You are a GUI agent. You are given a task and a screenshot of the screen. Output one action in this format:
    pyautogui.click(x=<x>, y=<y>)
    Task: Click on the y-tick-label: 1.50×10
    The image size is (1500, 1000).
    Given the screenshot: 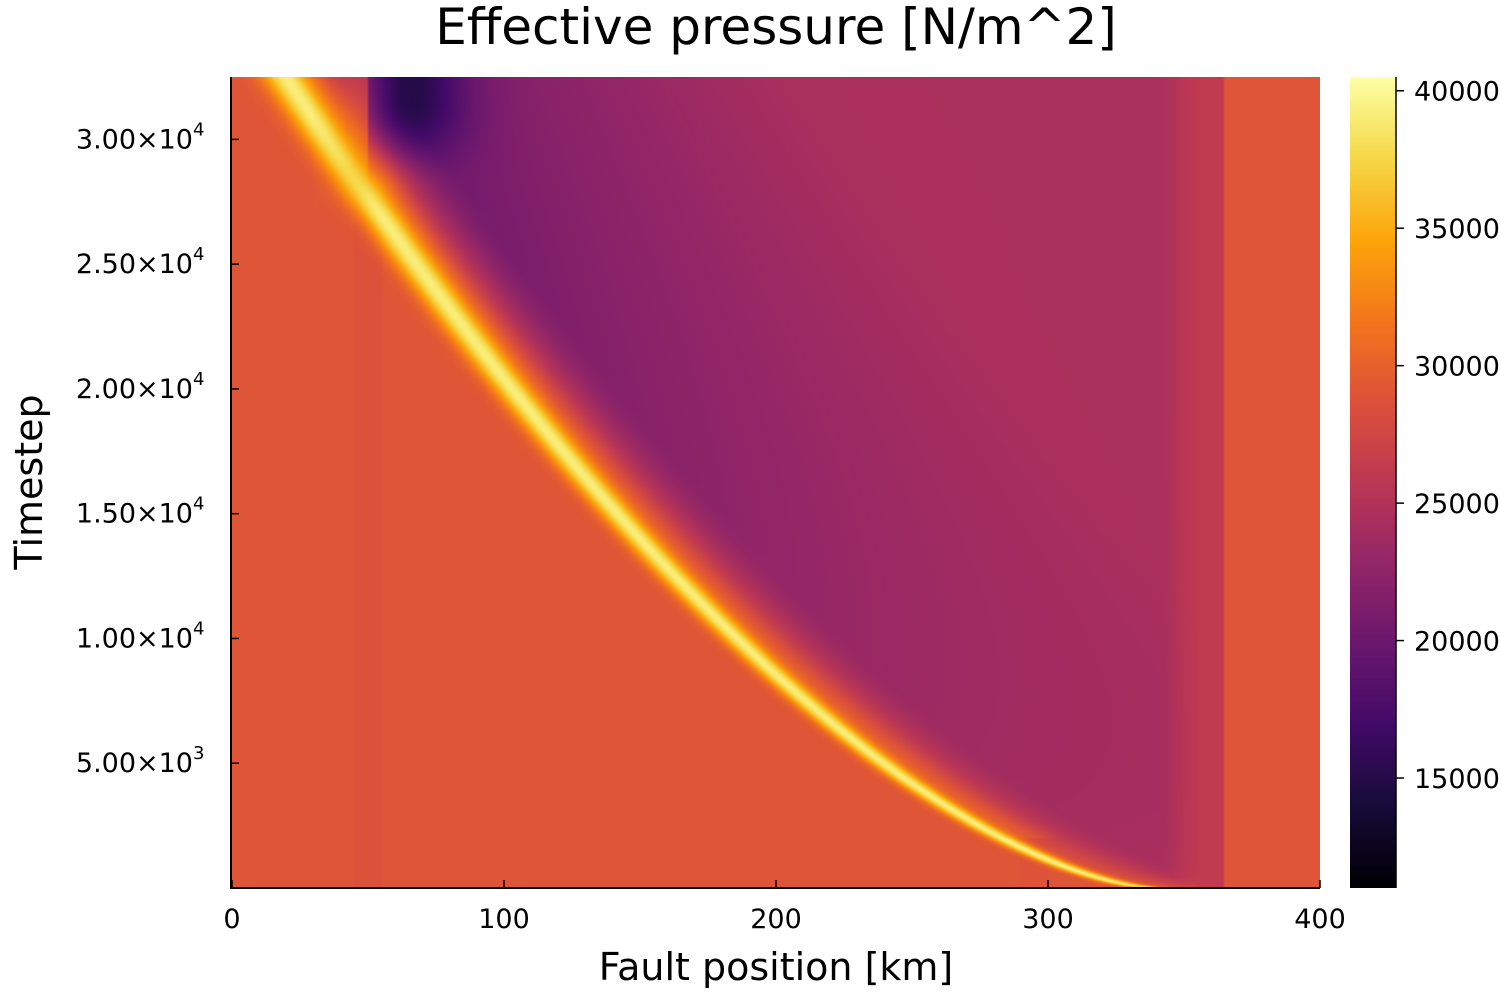 What is the action you would take?
    pyautogui.click(x=134, y=514)
    